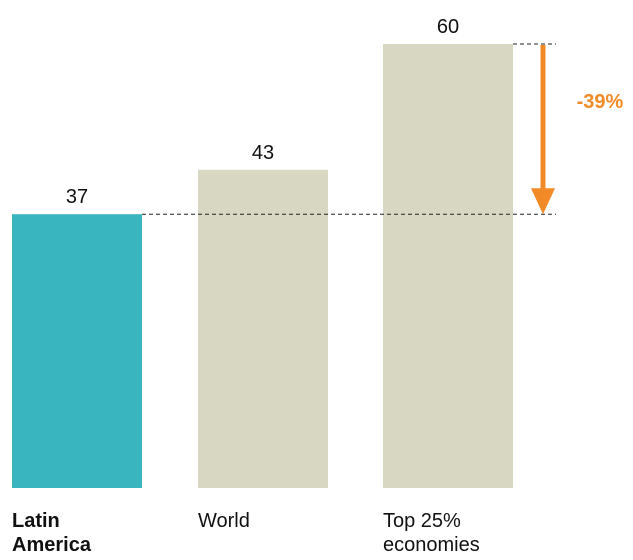 The width and height of the screenshot is (633, 560). Describe the element at coordinates (77, 351) in the screenshot. I see `bar-latin-america` at that location.